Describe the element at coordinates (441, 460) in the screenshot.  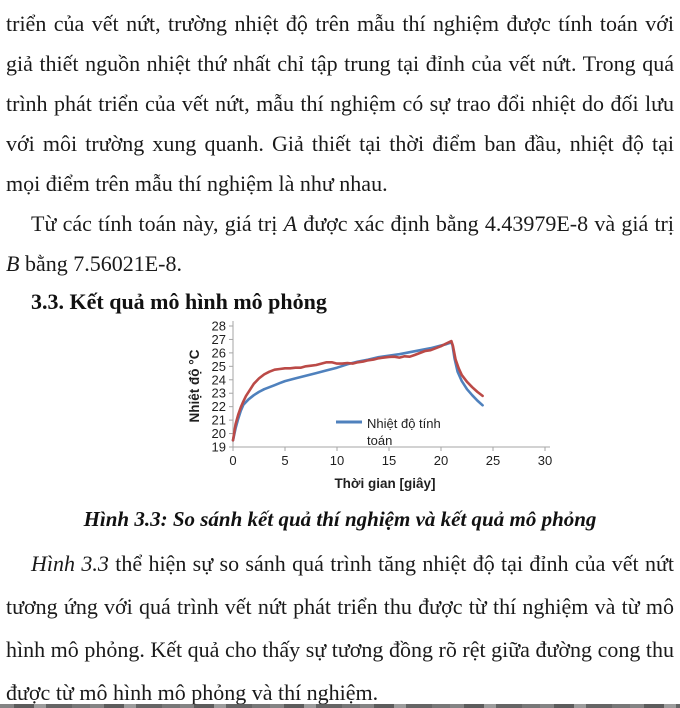
I see `x-tick-label: 20` at that location.